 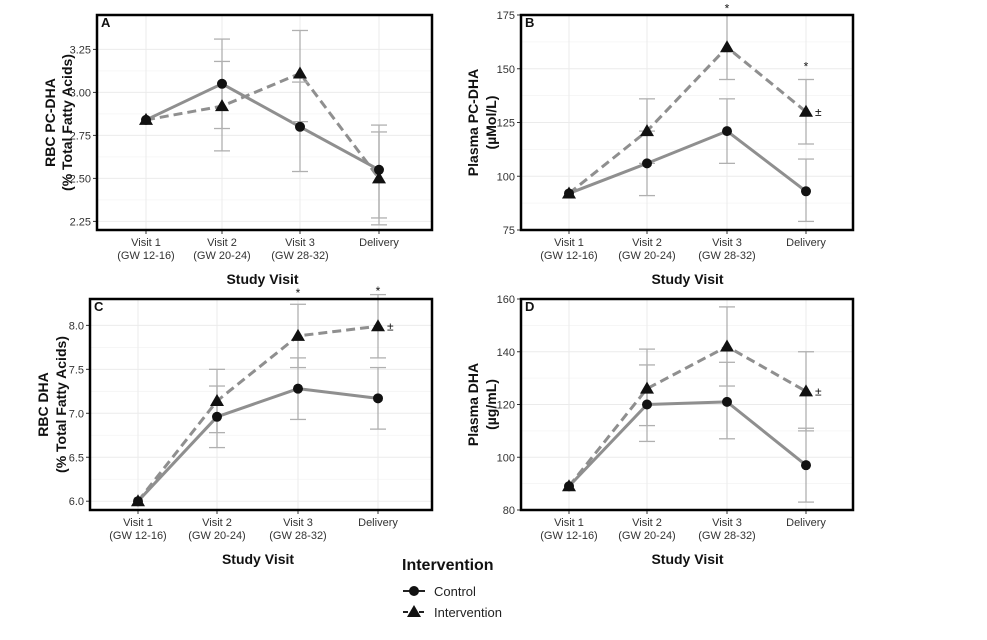 I want to click on y-tick-label: 160, so click(x=506, y=300).